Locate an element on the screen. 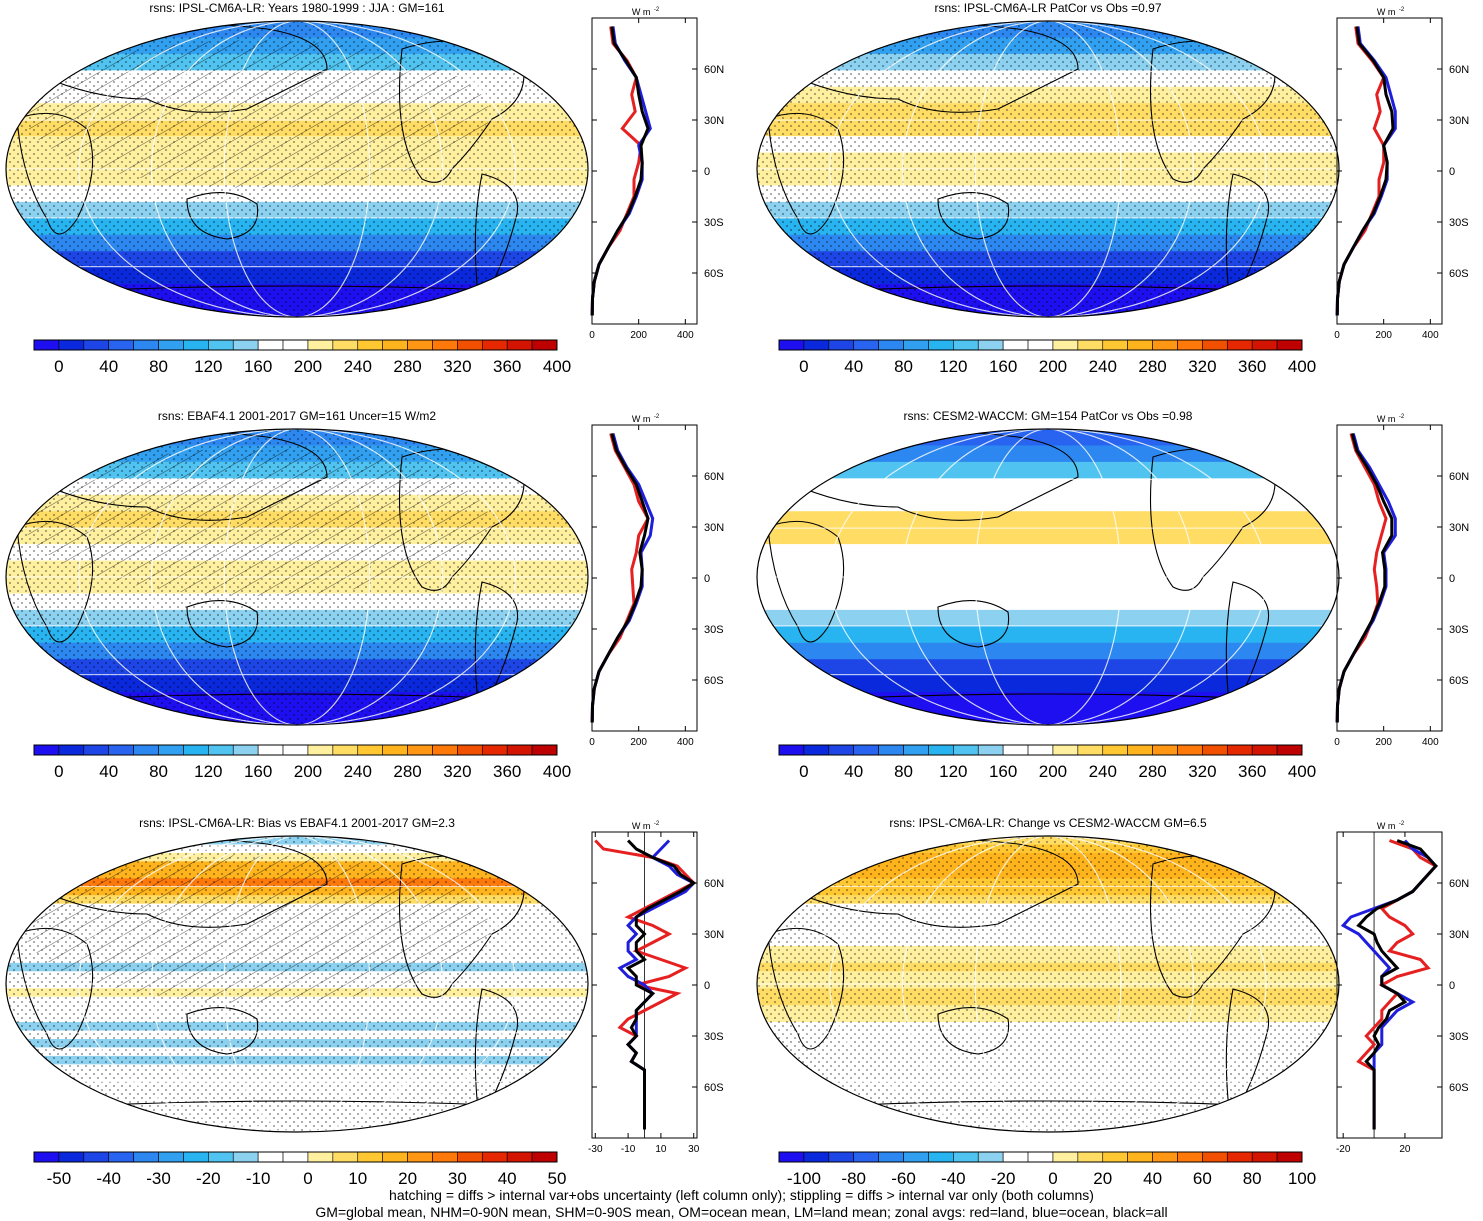 This screenshot has width=1483, height=1221. colorbar-label: -10 is located at coordinates (258, 1178).